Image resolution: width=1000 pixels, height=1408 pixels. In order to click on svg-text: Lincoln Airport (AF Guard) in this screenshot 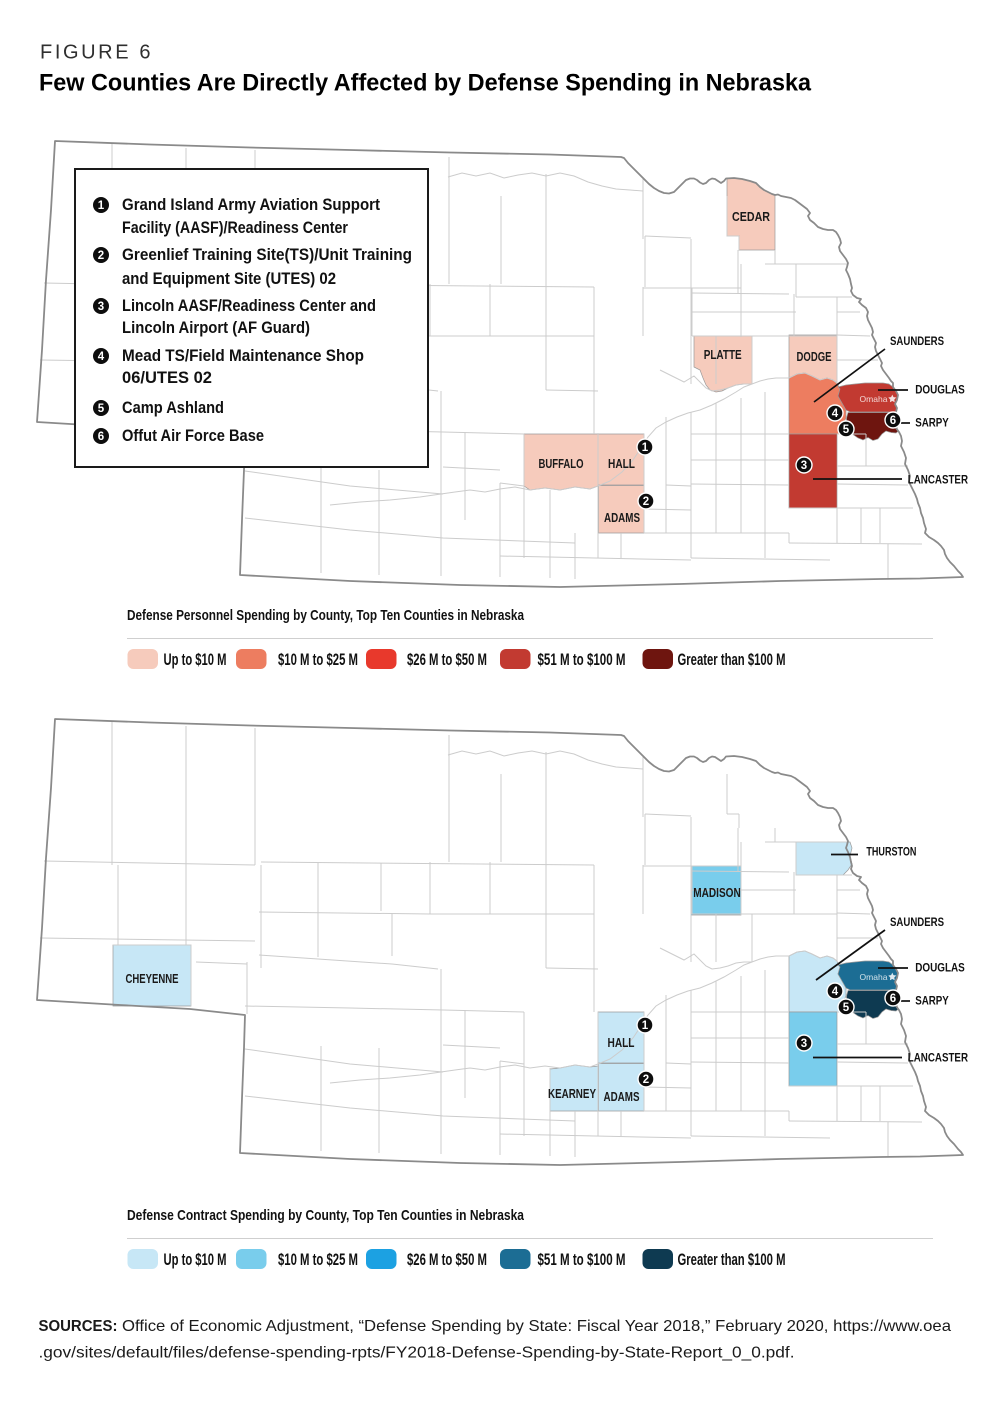, I will do `click(216, 328)`.